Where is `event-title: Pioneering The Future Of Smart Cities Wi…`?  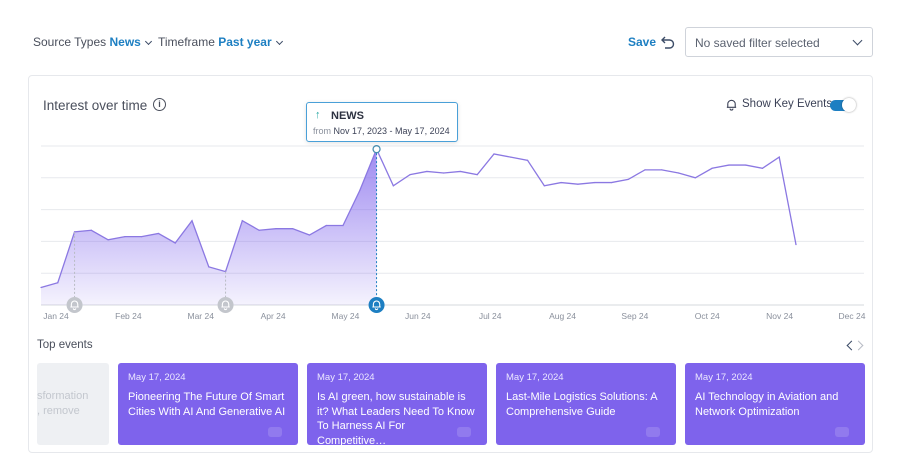 event-title: Pioneering The Future Of Smart Cities Wi… is located at coordinates (207, 404).